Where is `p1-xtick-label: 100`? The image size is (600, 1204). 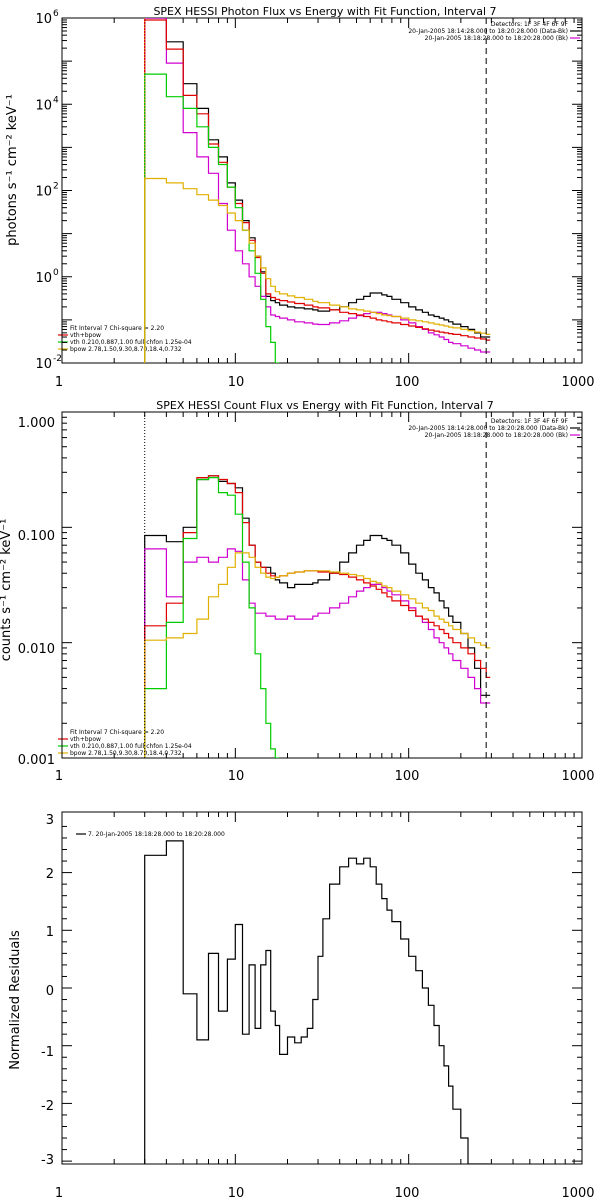
p1-xtick-label: 100 is located at coordinates (407, 776).